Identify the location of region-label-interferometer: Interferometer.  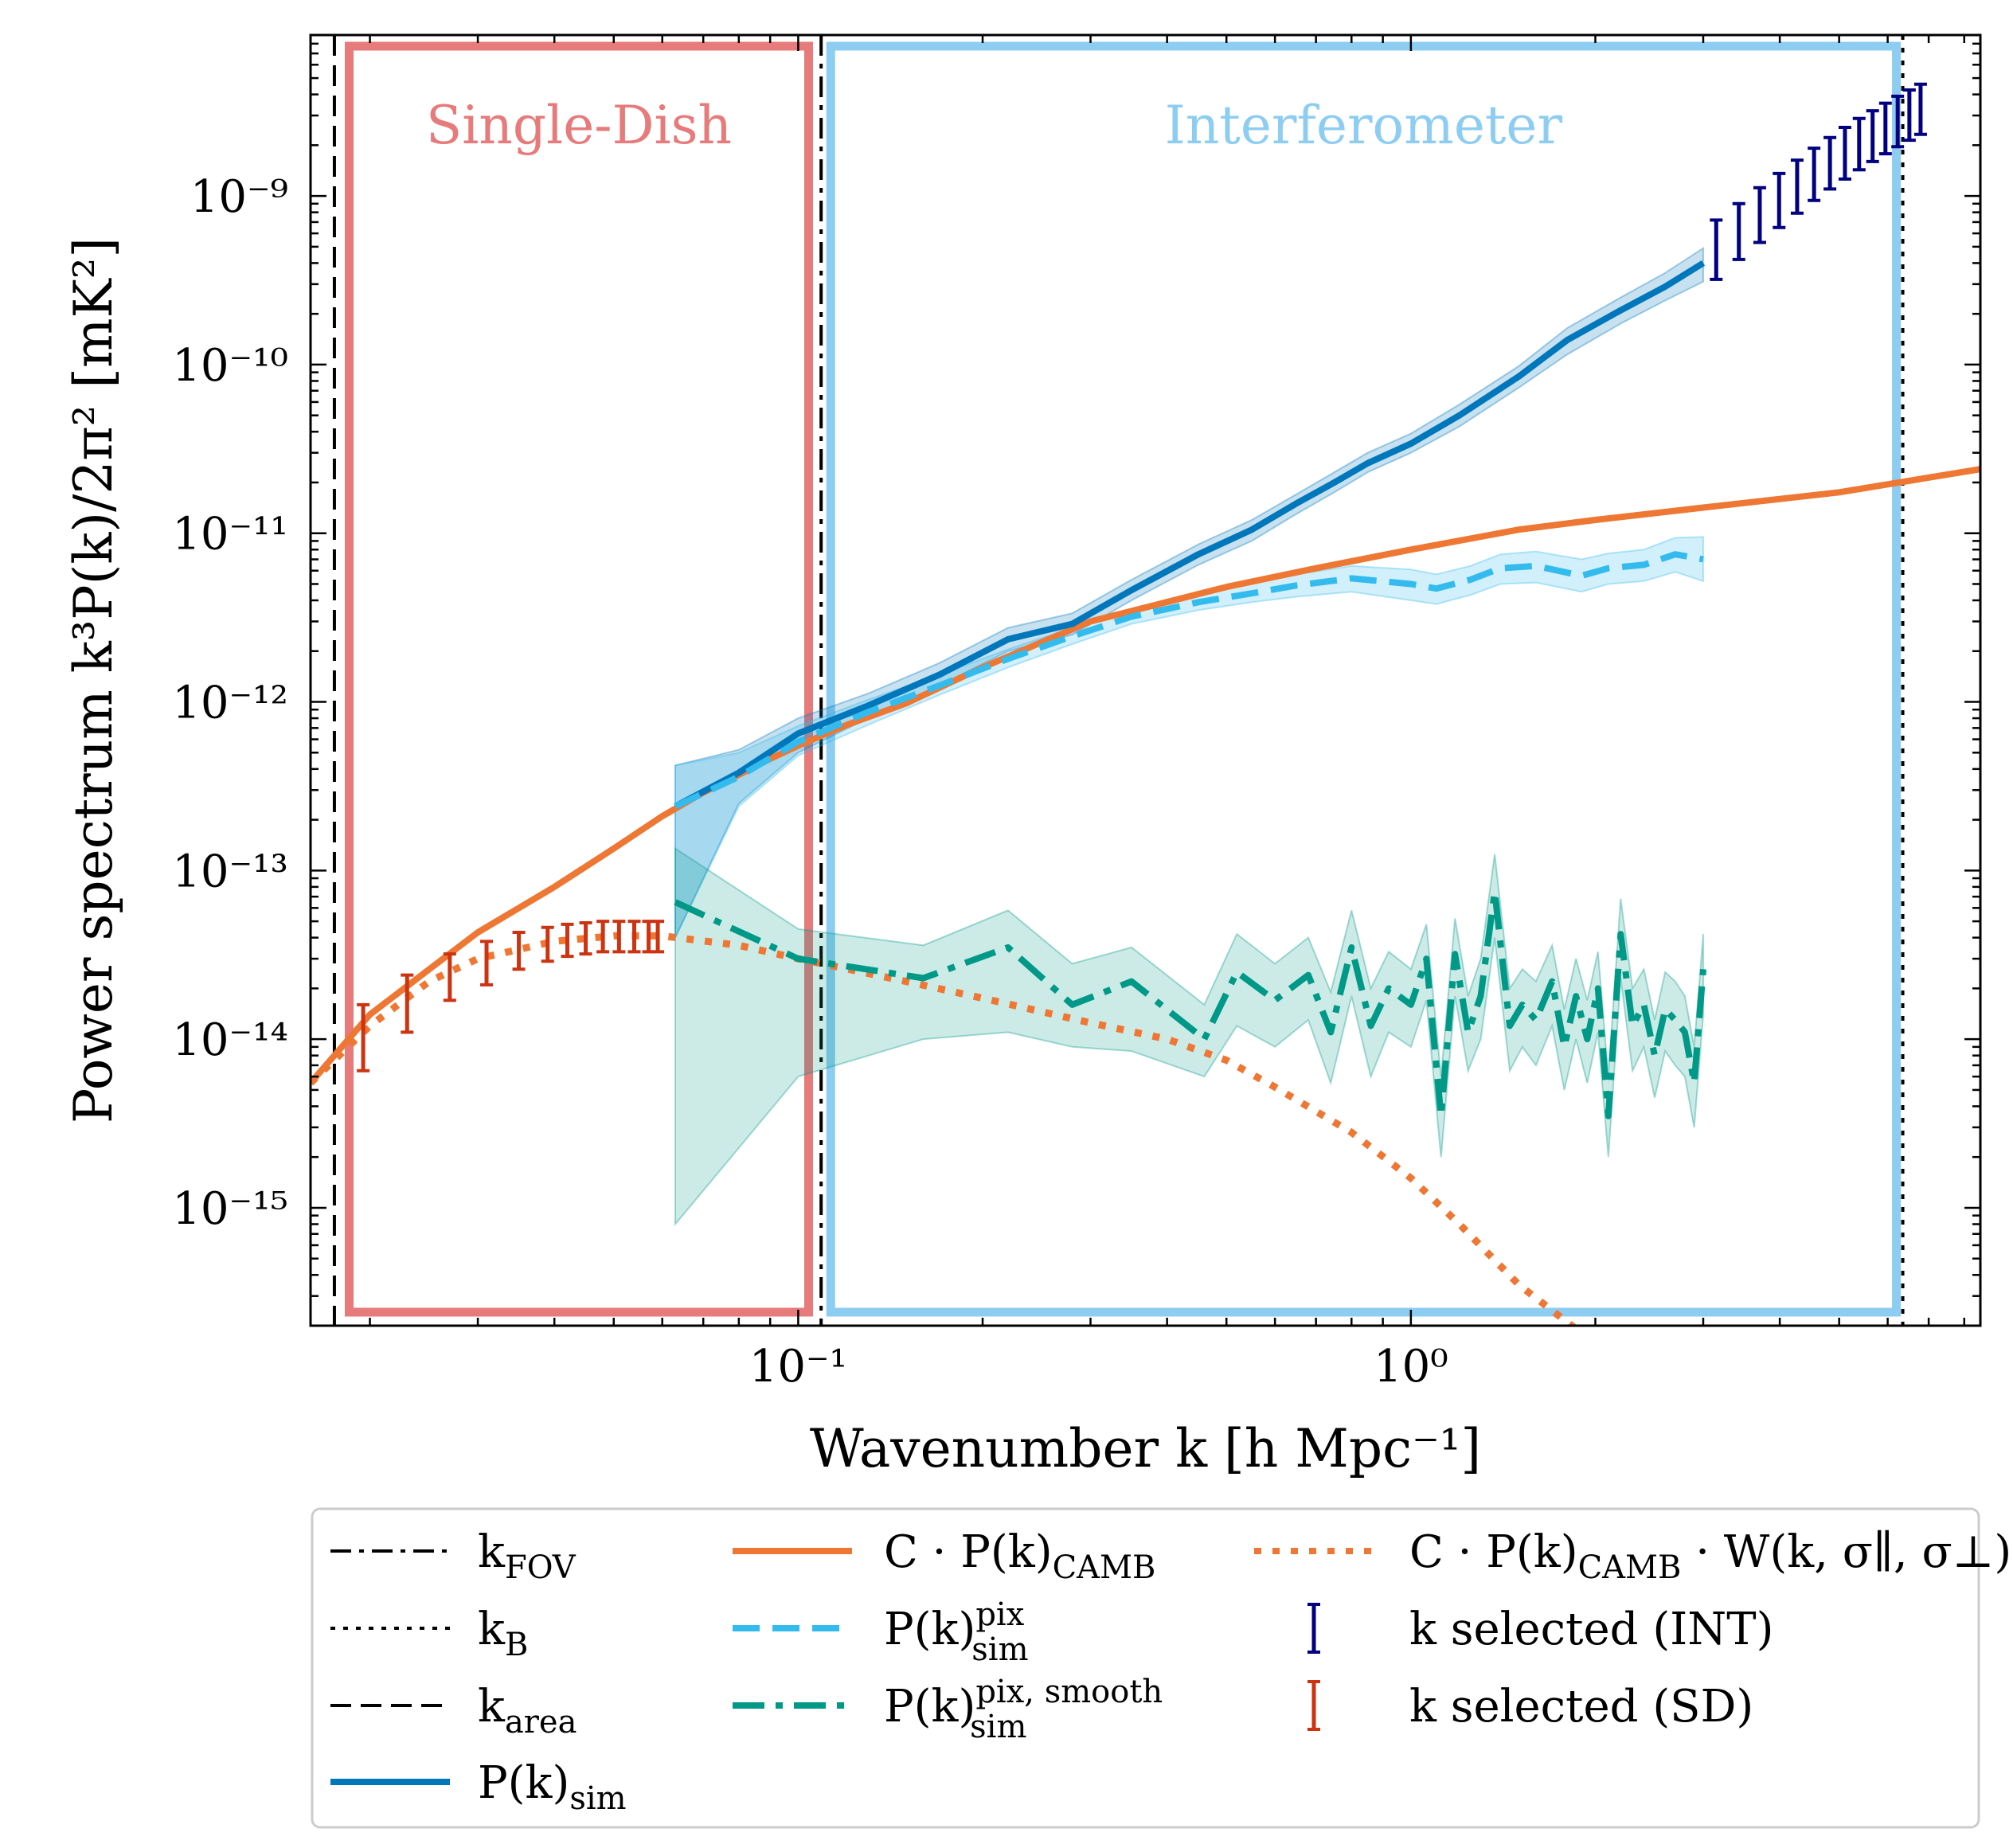
(1364, 125).